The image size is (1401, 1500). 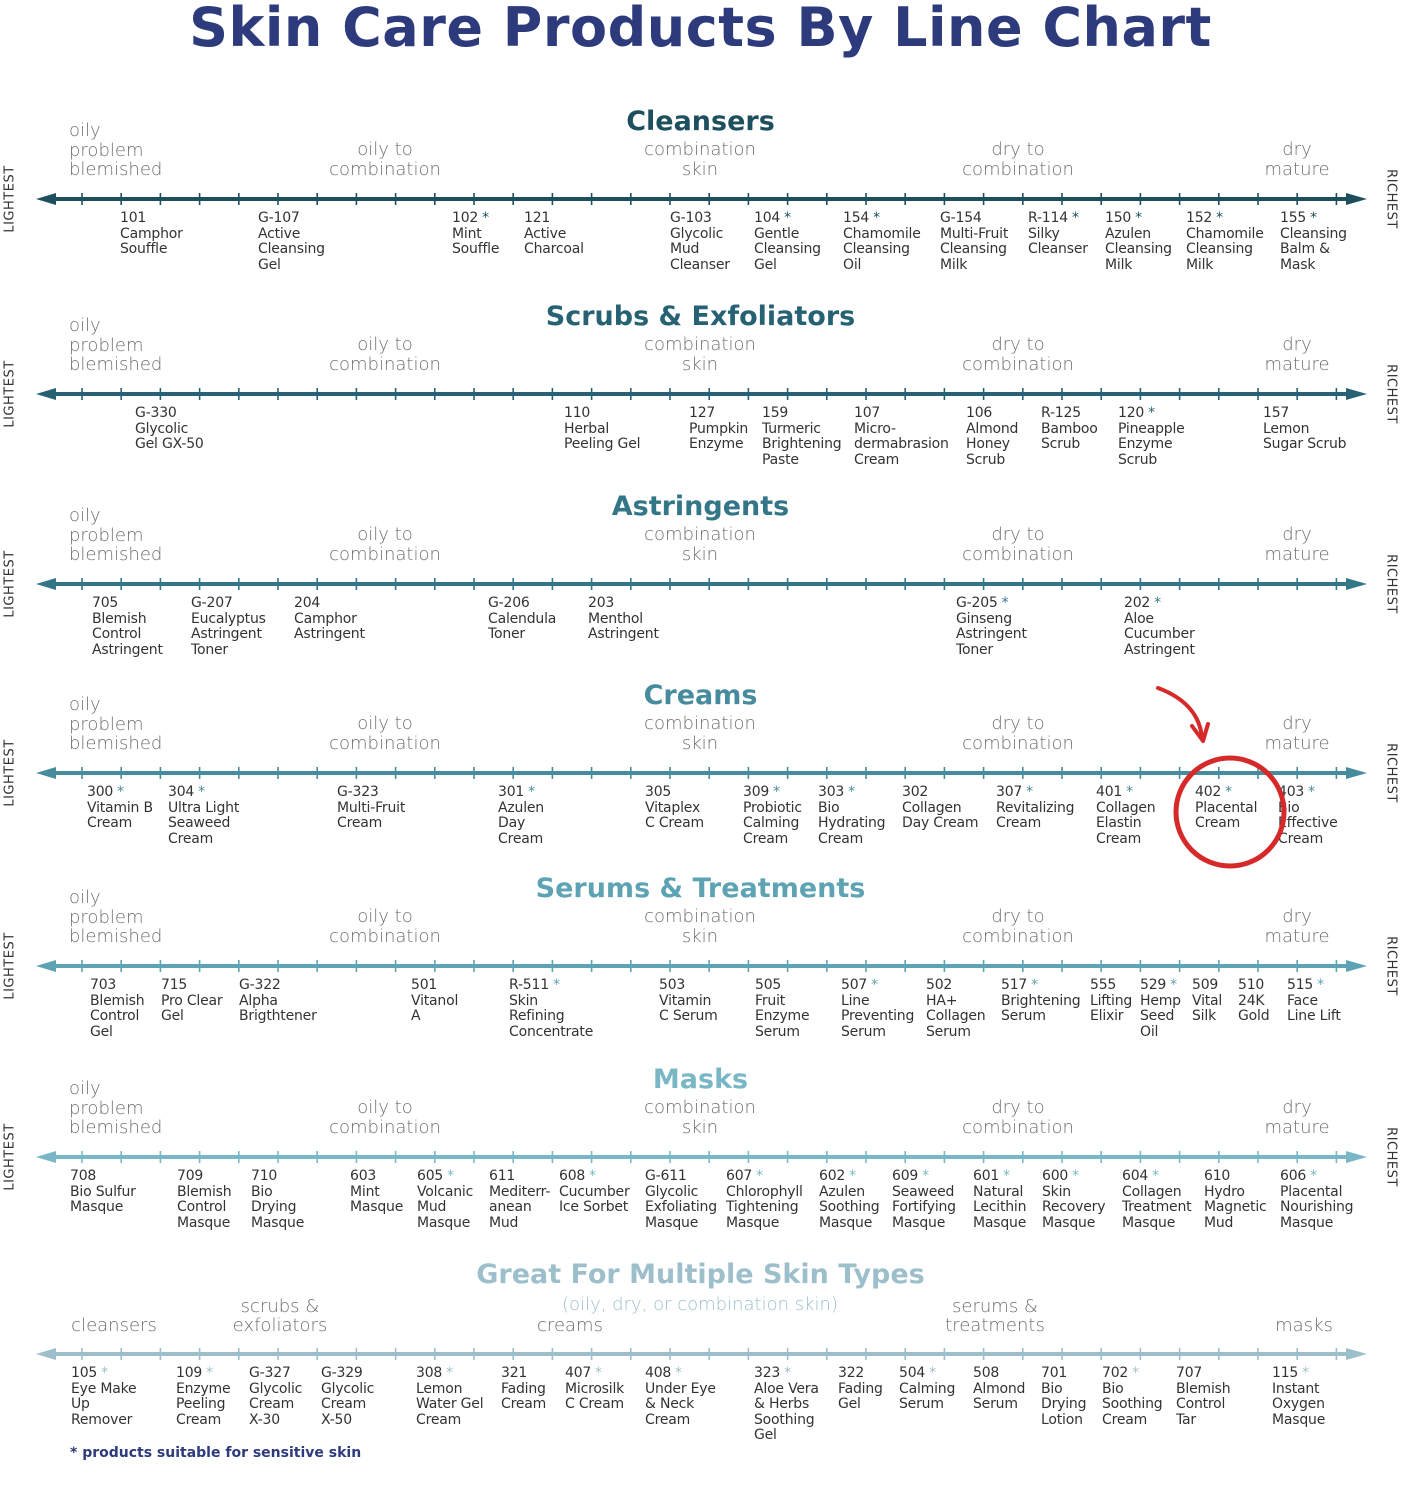 I want to click on product-item: 203 Menthol Astringent, so click(x=623, y=618).